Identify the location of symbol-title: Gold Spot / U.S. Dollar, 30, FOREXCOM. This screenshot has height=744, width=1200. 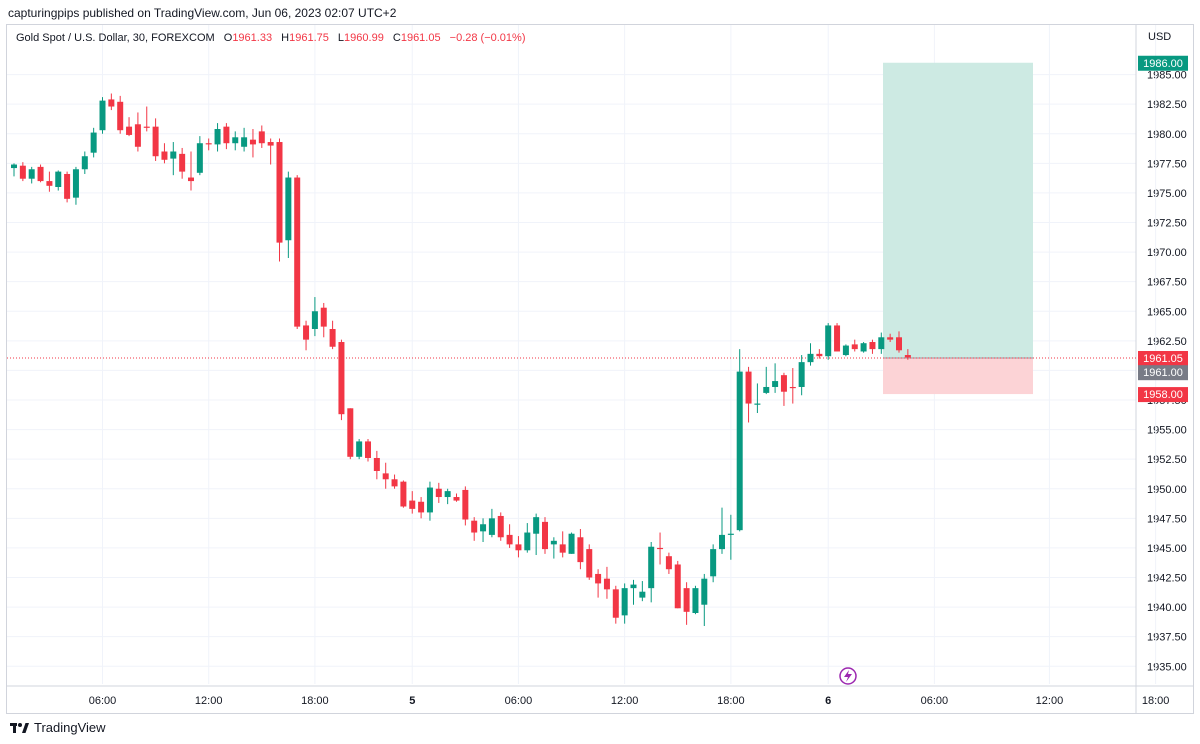
(115, 38).